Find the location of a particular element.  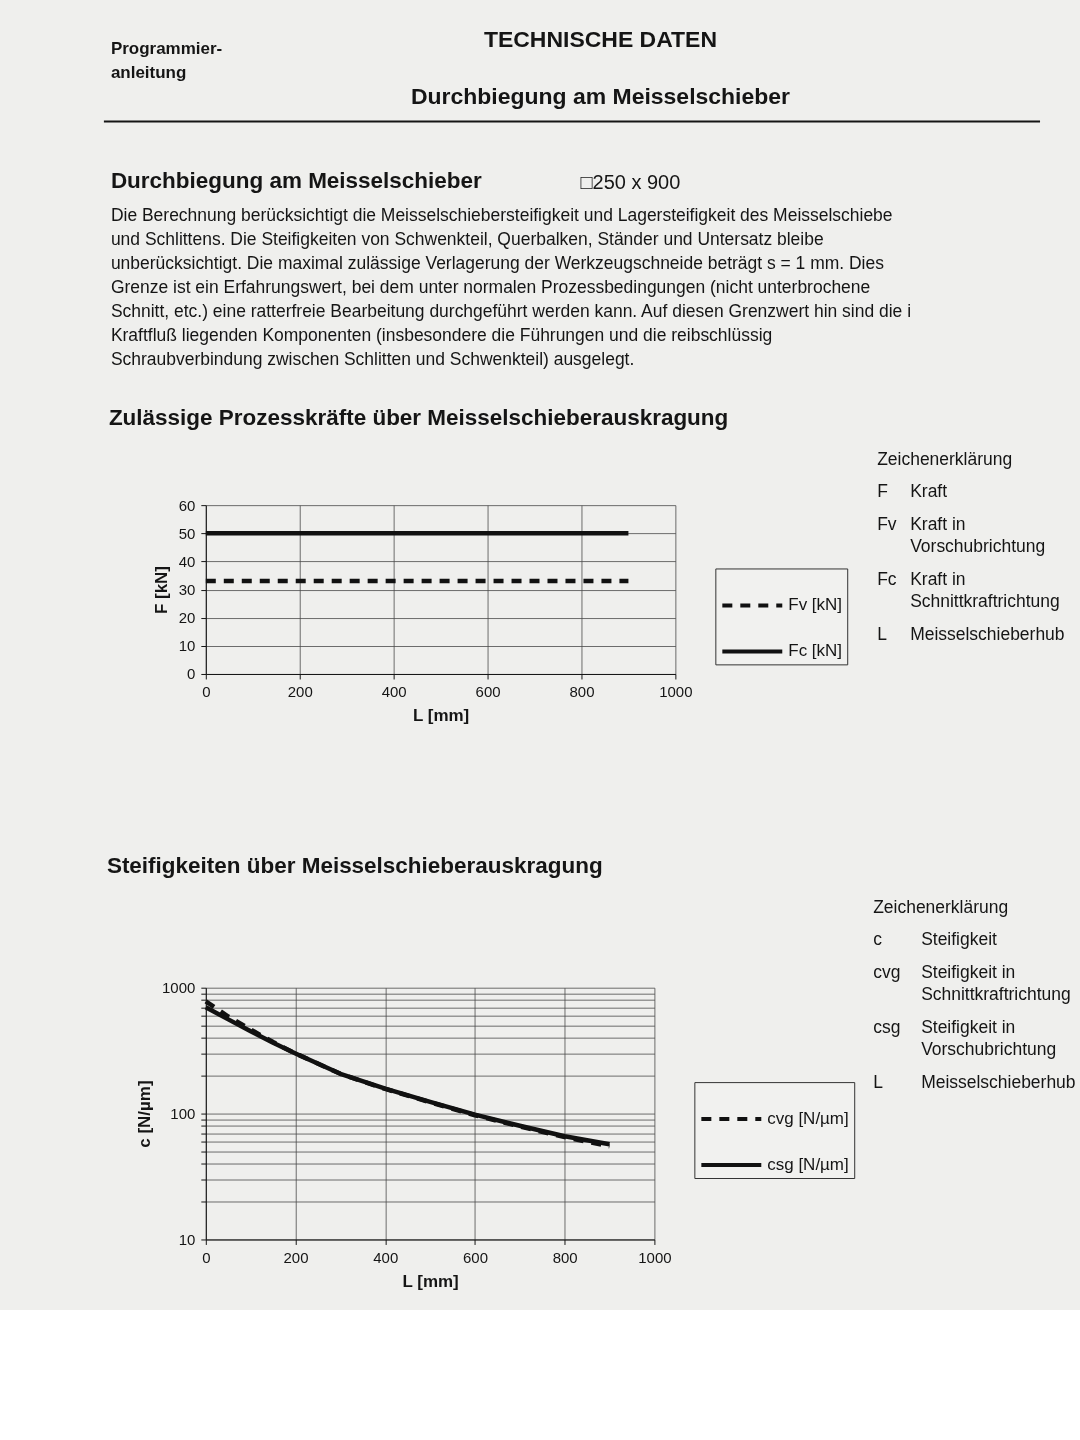

y-tick-label: 40 is located at coordinates (187, 561).